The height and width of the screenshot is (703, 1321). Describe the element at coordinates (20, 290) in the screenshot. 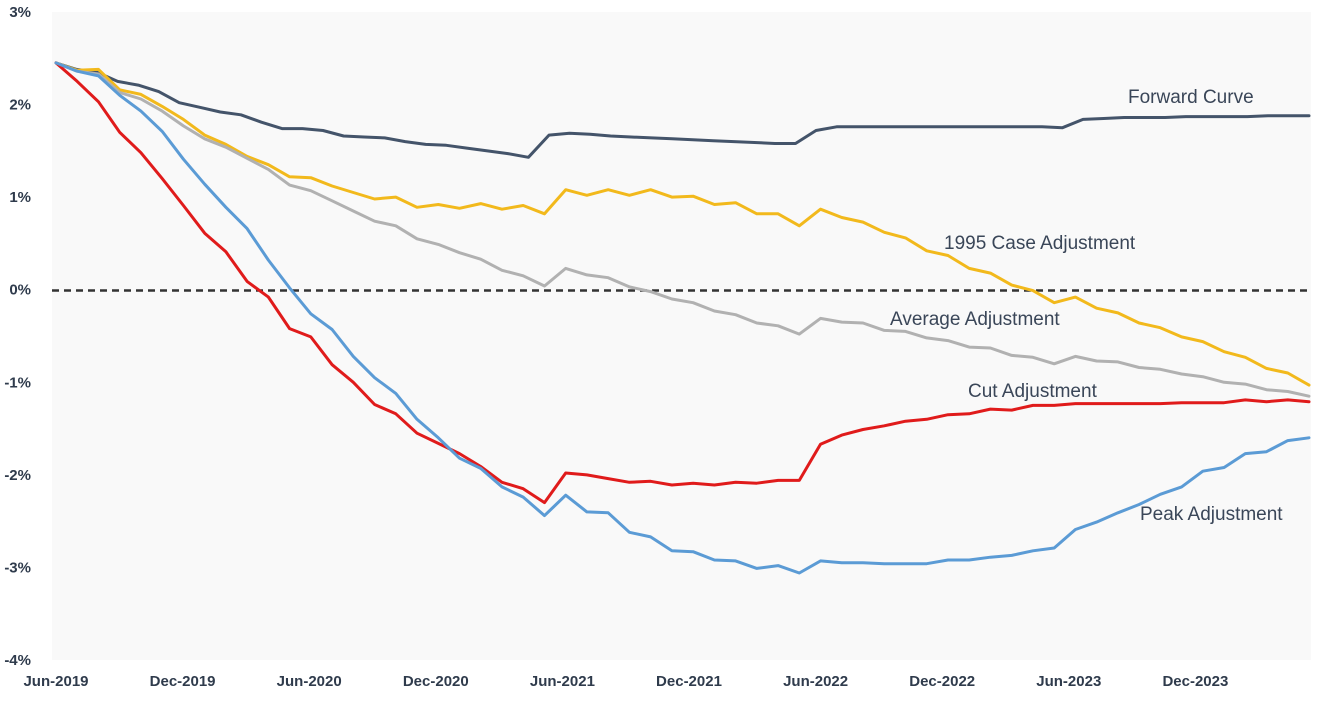

I see `y-tick-label: 0%` at that location.